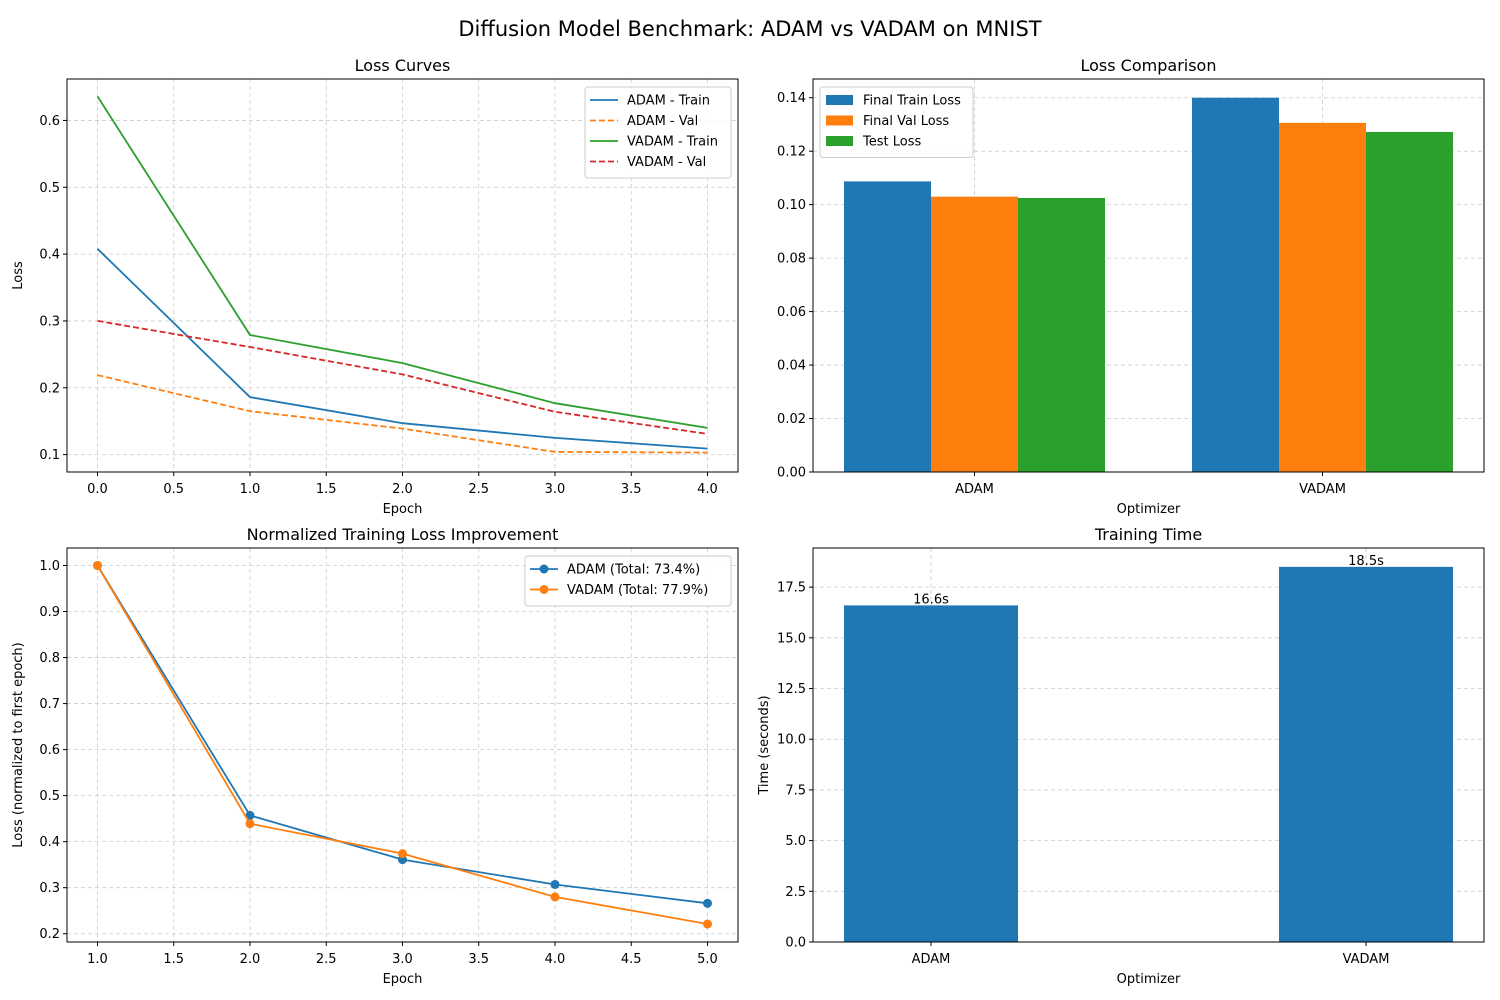 This screenshot has width=1500, height=1000. Describe the element at coordinates (931, 599) in the screenshot. I see `training-time-data-label: 16.6s` at that location.